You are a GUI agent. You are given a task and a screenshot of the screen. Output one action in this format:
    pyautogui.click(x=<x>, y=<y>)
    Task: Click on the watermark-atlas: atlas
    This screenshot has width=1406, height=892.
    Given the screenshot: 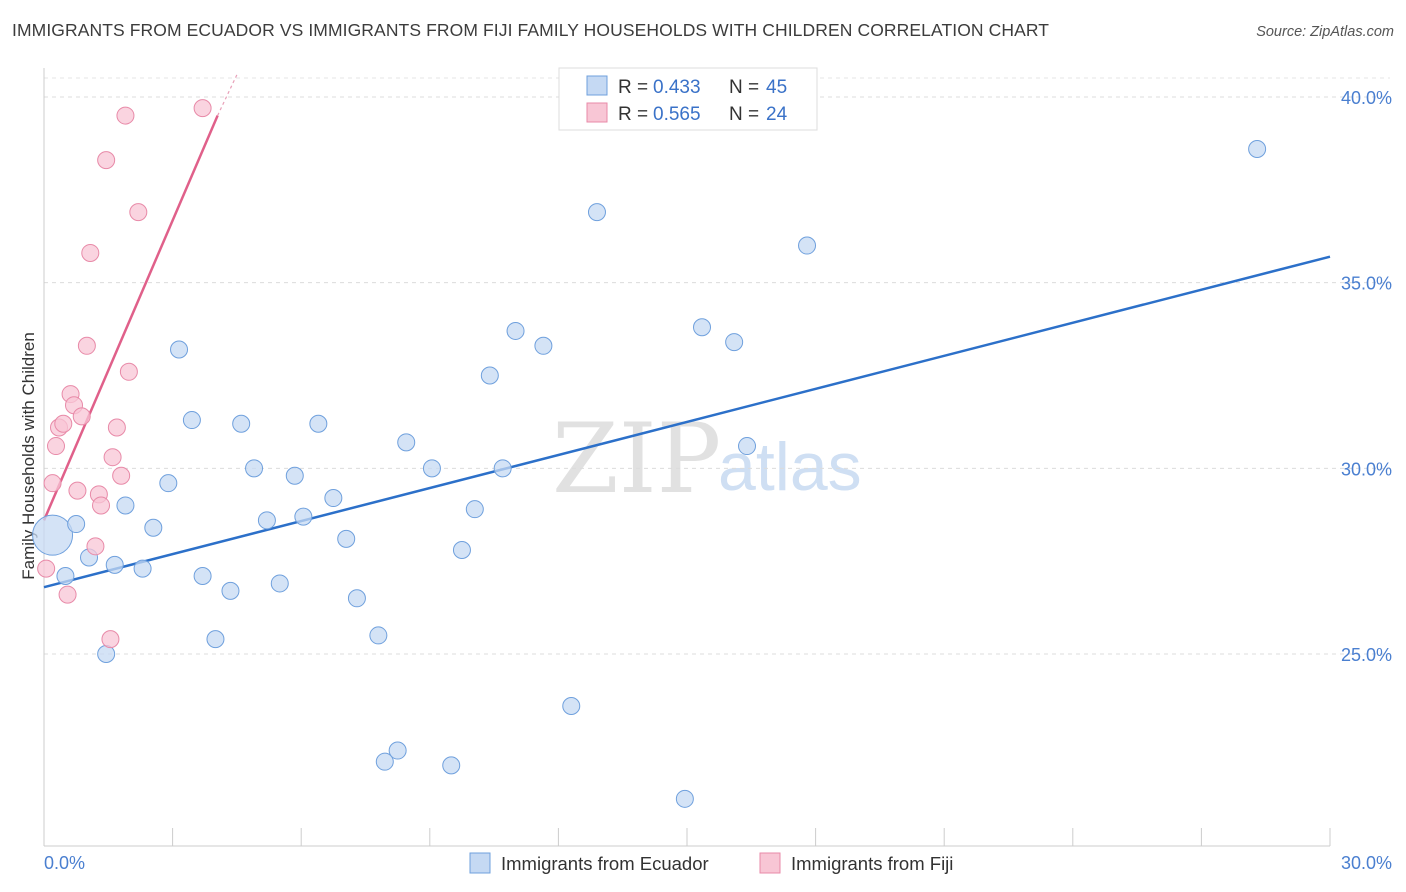 What is the action you would take?
    pyautogui.click(x=790, y=467)
    